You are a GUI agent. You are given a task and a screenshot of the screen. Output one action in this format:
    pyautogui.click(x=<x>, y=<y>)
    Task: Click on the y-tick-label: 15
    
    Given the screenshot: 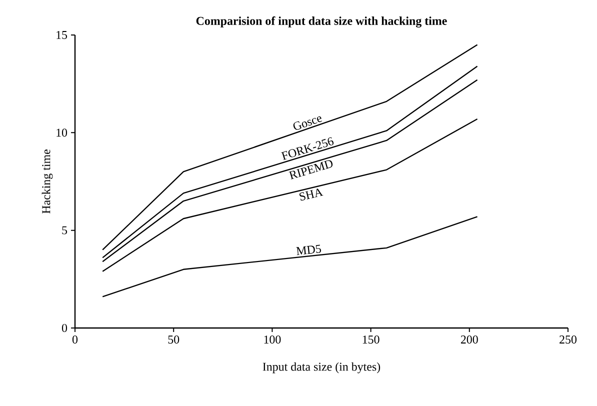 What is the action you would take?
    pyautogui.click(x=62, y=34)
    